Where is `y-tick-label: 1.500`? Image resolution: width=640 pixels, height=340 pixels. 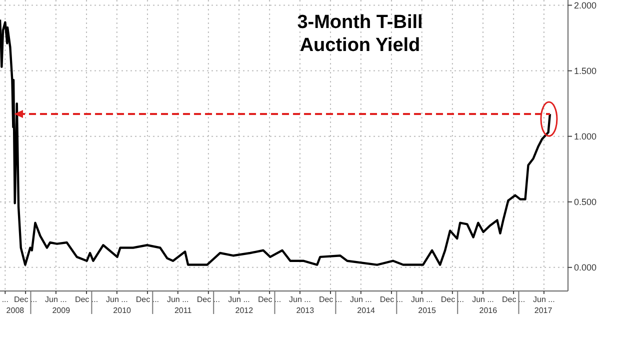
y-tick-label: 1.500 is located at coordinates (585, 71).